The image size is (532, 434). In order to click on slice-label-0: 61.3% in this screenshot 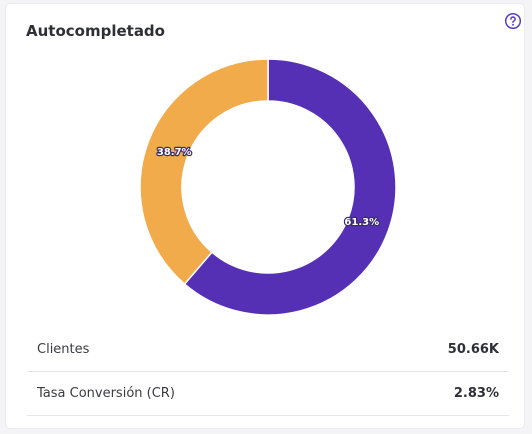, I will do `click(361, 222)`.